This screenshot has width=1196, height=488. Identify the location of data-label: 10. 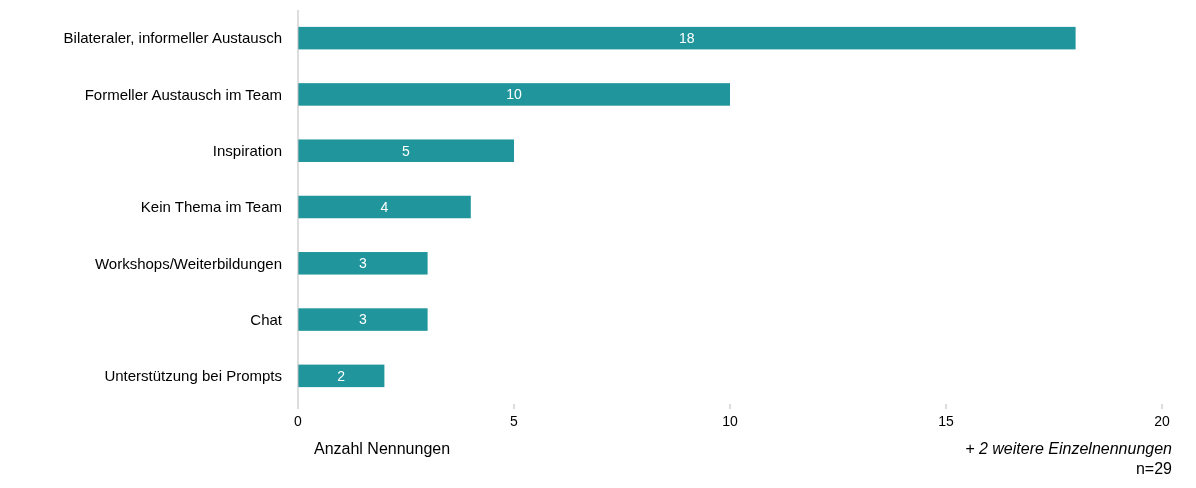
(514, 94).